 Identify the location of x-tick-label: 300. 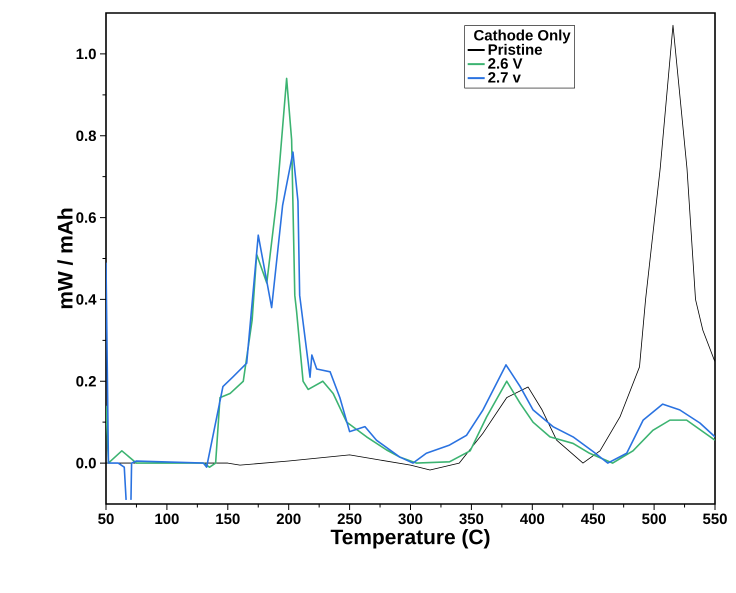
(410, 519).